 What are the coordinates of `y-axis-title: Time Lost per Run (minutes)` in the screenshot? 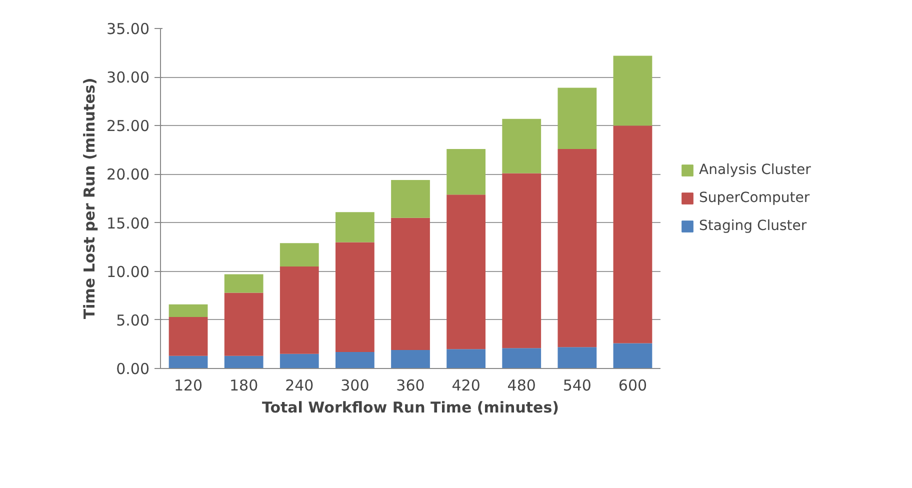 It's located at (89, 199).